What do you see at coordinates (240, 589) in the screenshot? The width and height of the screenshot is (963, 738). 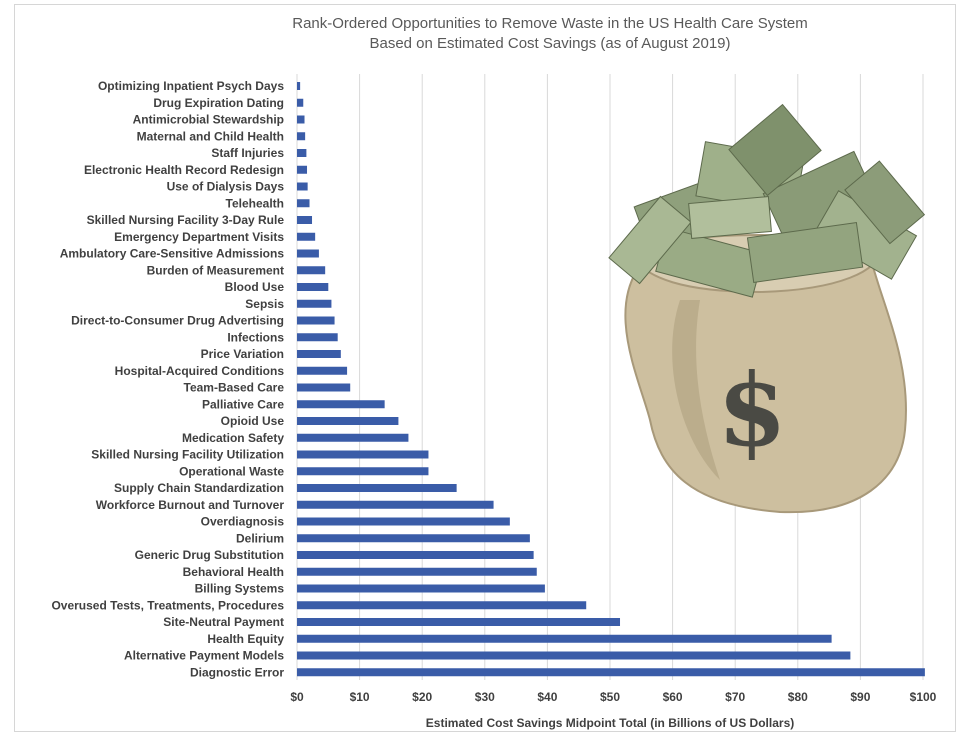 I see `category-label: Billing Systems` at bounding box center [240, 589].